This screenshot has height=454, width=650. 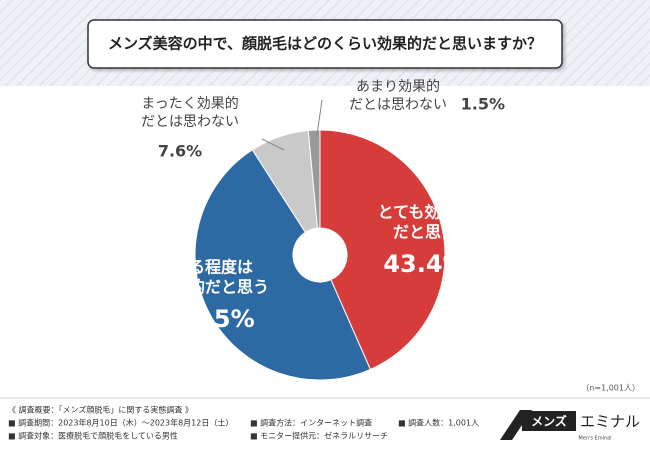 I want to click on footer-item: ■ モニター提供元：ゼネラルリサーチ, so click(x=319, y=436).